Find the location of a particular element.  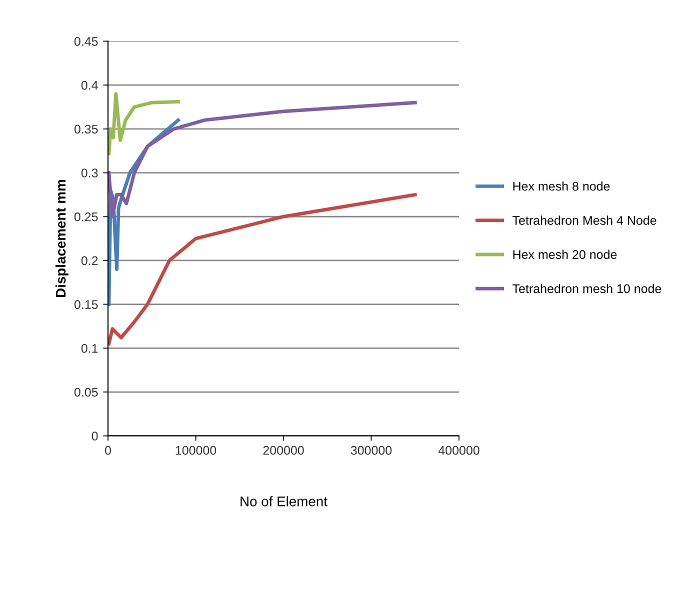

legend-label: Tetrahedron mesh 10 node is located at coordinates (587, 289).